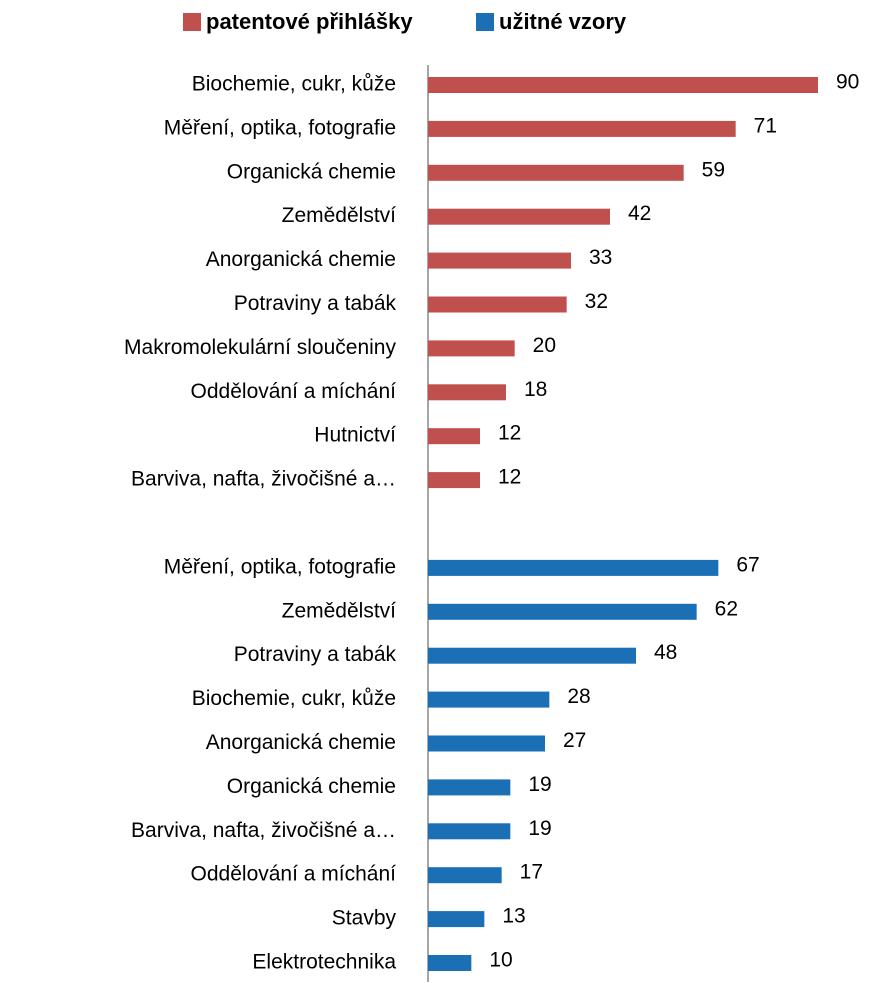 The height and width of the screenshot is (983, 872). Describe the element at coordinates (364, 918) in the screenshot. I see `y-tick-label: Stavby` at that location.